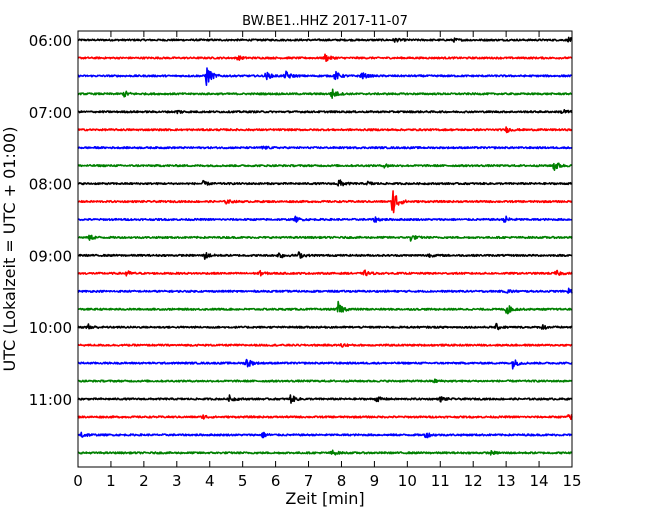 Image resolution: width=650 pixels, height=520 pixels. I want to click on y-tick-label: 06:00, so click(50, 41).